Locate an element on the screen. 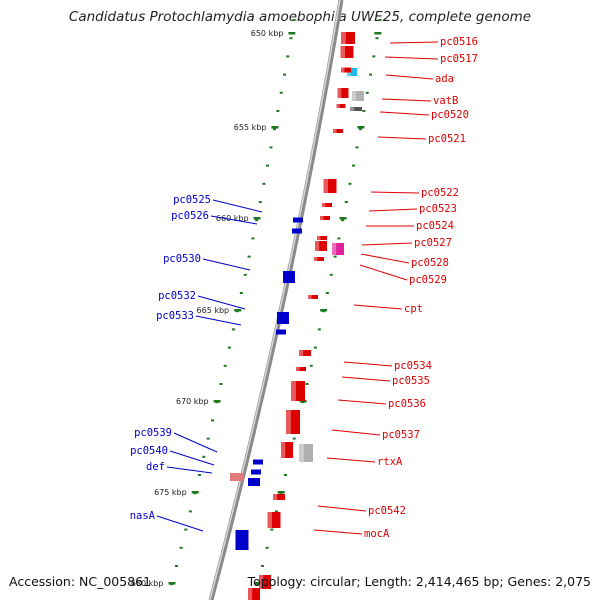 This screenshot has height=600, width=600. gene-label-forward: pc0536 is located at coordinates (407, 404).